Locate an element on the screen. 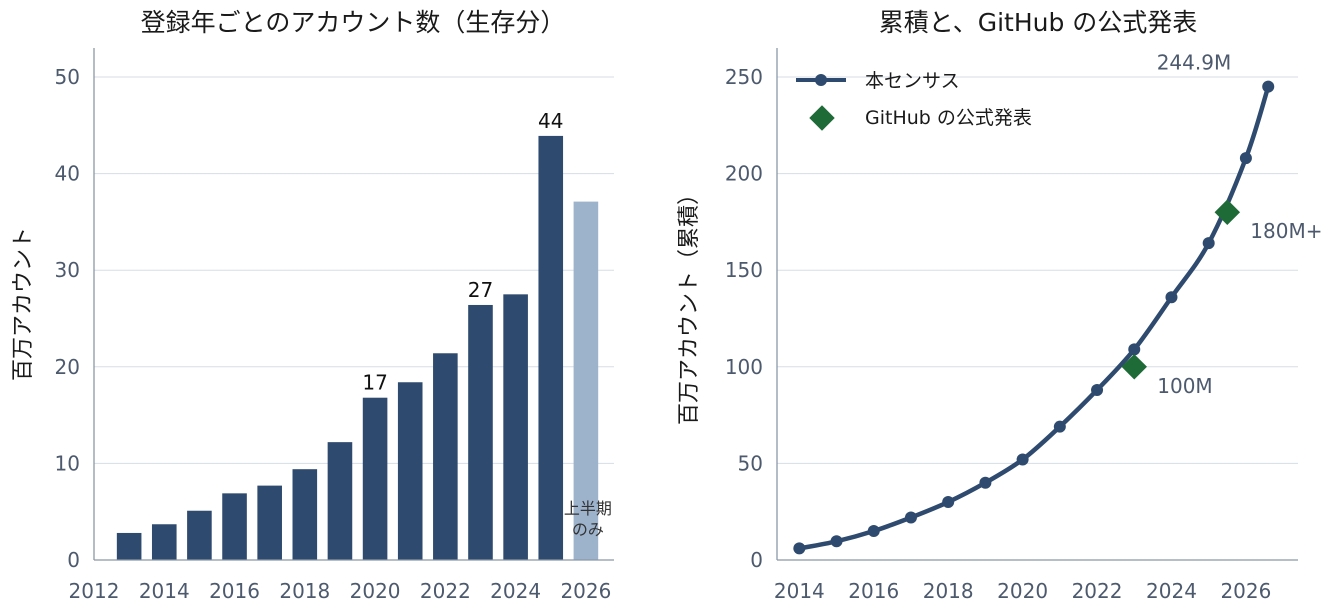 The image size is (1344, 608). legend-census-label: 本センサス is located at coordinates (912, 81).